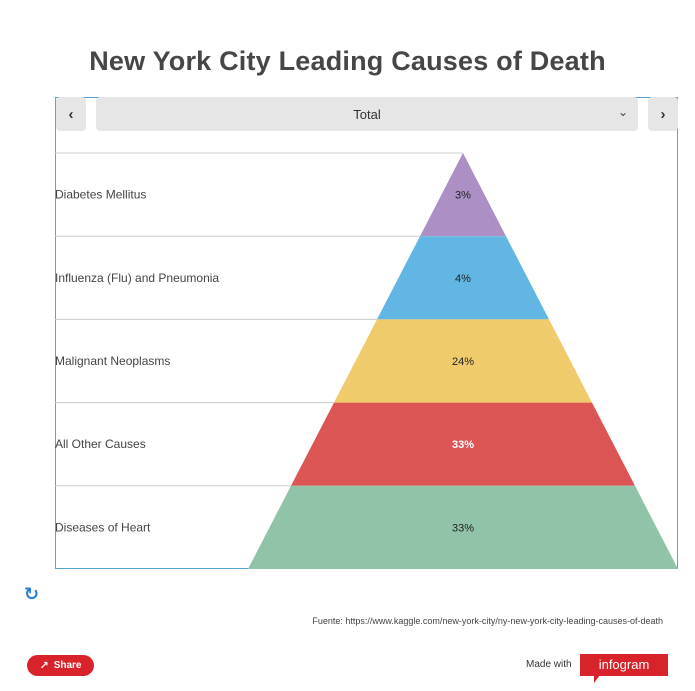 The height and width of the screenshot is (691, 695). I want to click on infogram-logo: infogram, so click(624, 665).